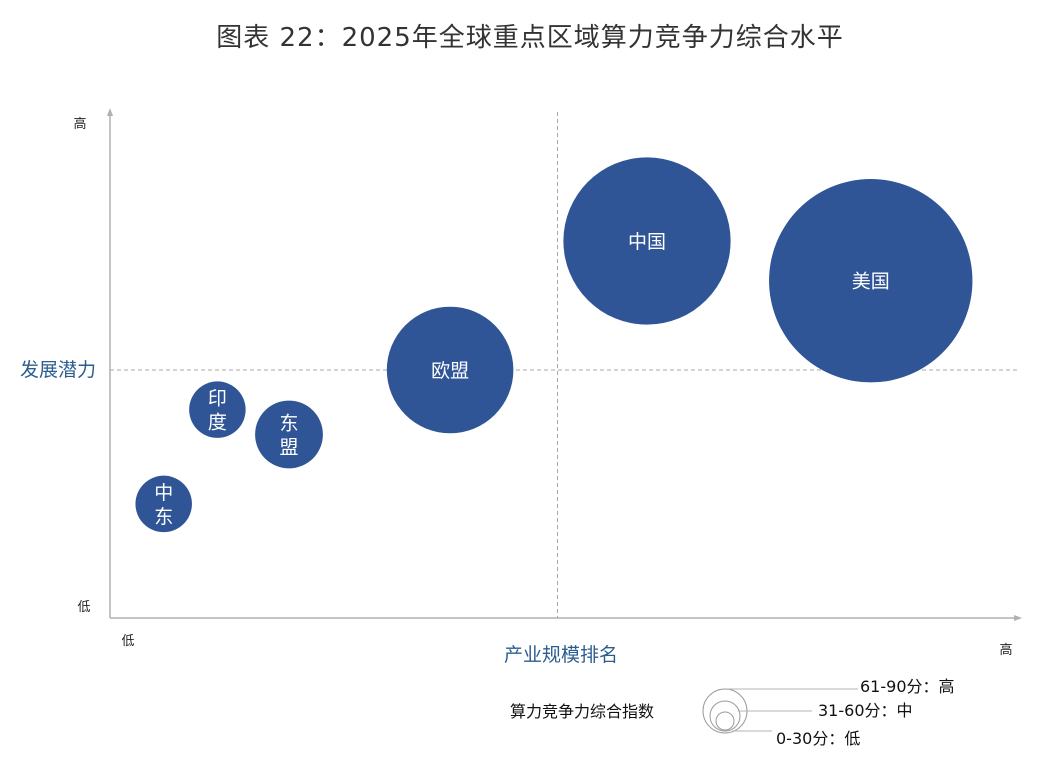 This screenshot has height=769, width=1045. What do you see at coordinates (818, 738) in the screenshot?
I see `legend-item-low: 0-30分：低` at bounding box center [818, 738].